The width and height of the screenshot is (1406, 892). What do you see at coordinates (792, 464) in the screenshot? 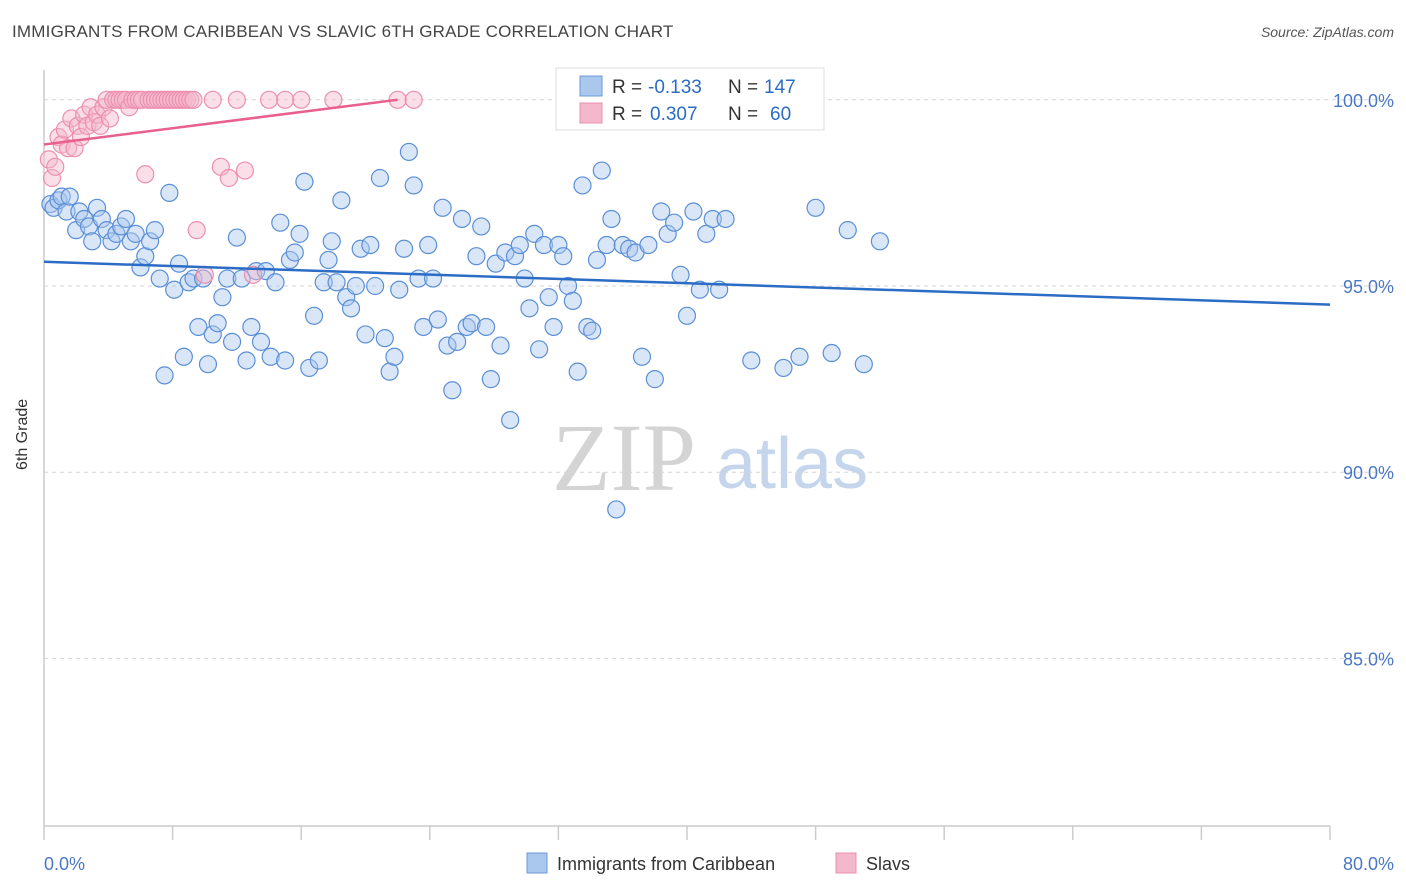
I see `watermark-atlas: atlas` at bounding box center [792, 464].